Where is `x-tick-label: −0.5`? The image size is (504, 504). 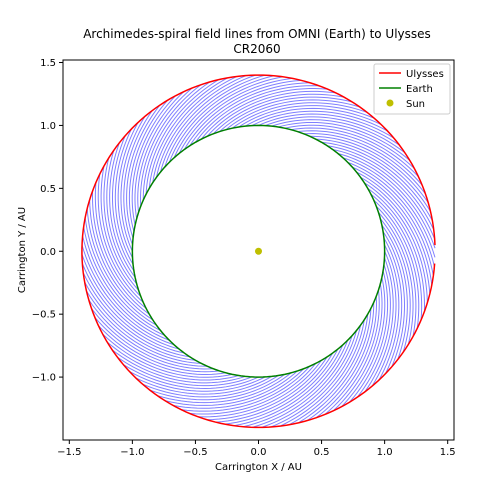
x-tick-label: −0.5 is located at coordinates (195, 452).